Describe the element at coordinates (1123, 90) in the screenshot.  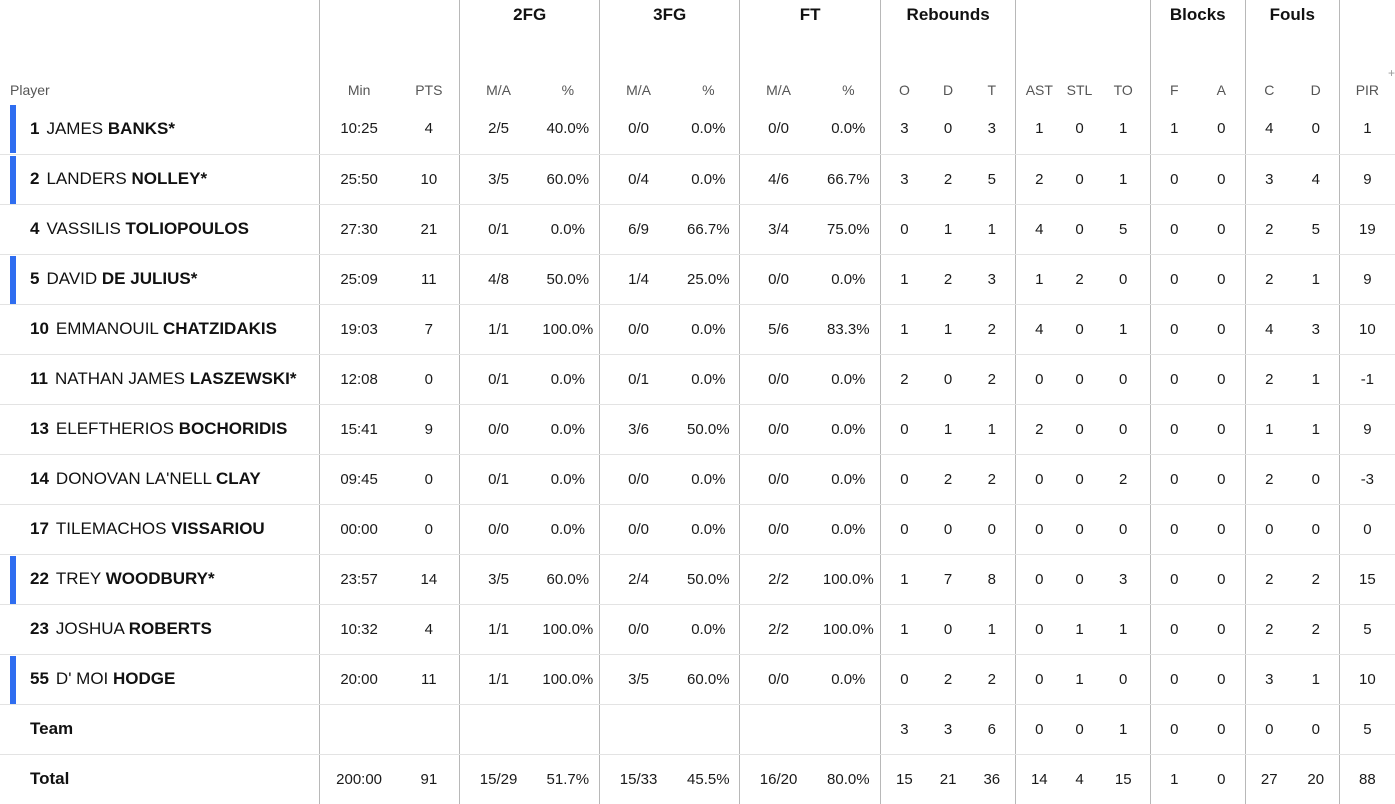
I see `to-column-header: TO` at that location.